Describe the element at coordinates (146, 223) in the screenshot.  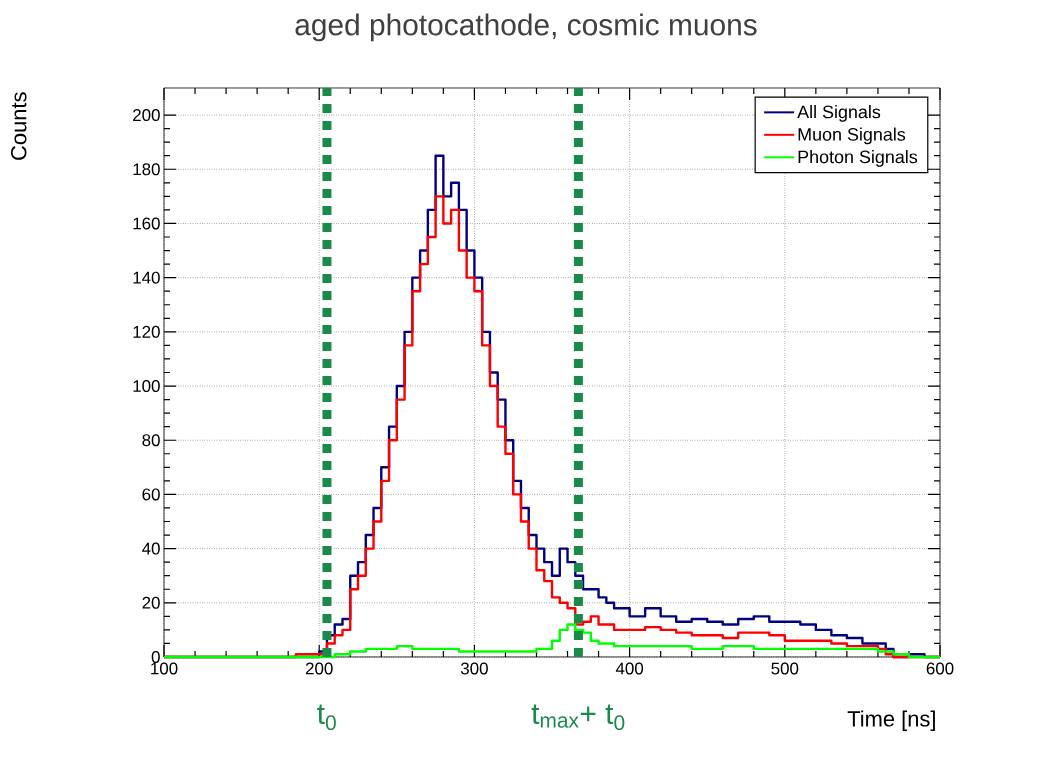
I see `y-tick-label: 160` at that location.